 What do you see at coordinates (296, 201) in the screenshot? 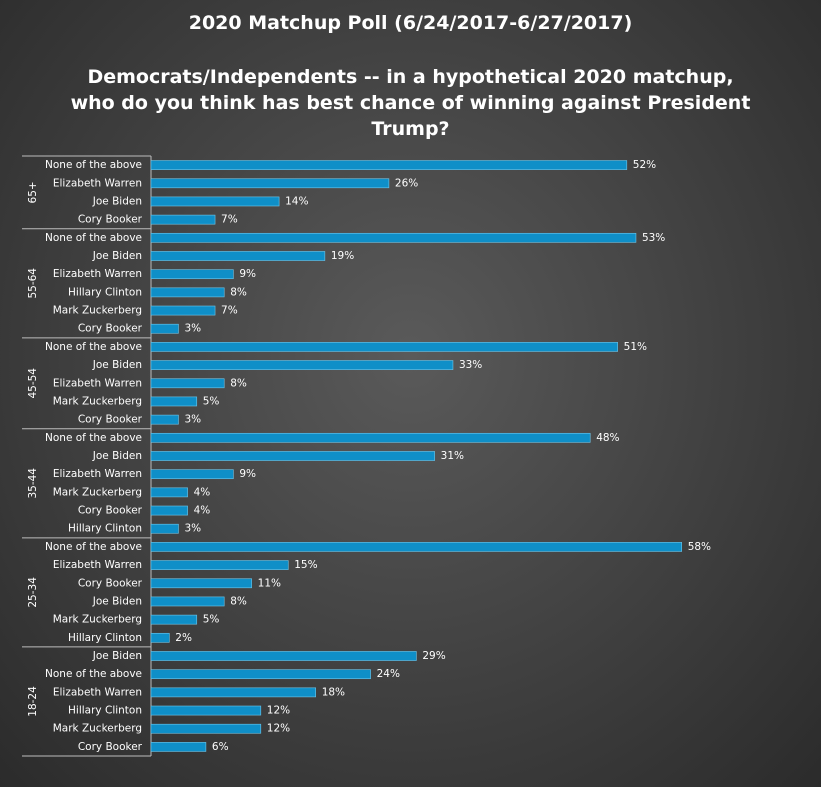
I see `data-label: 14%` at bounding box center [296, 201].